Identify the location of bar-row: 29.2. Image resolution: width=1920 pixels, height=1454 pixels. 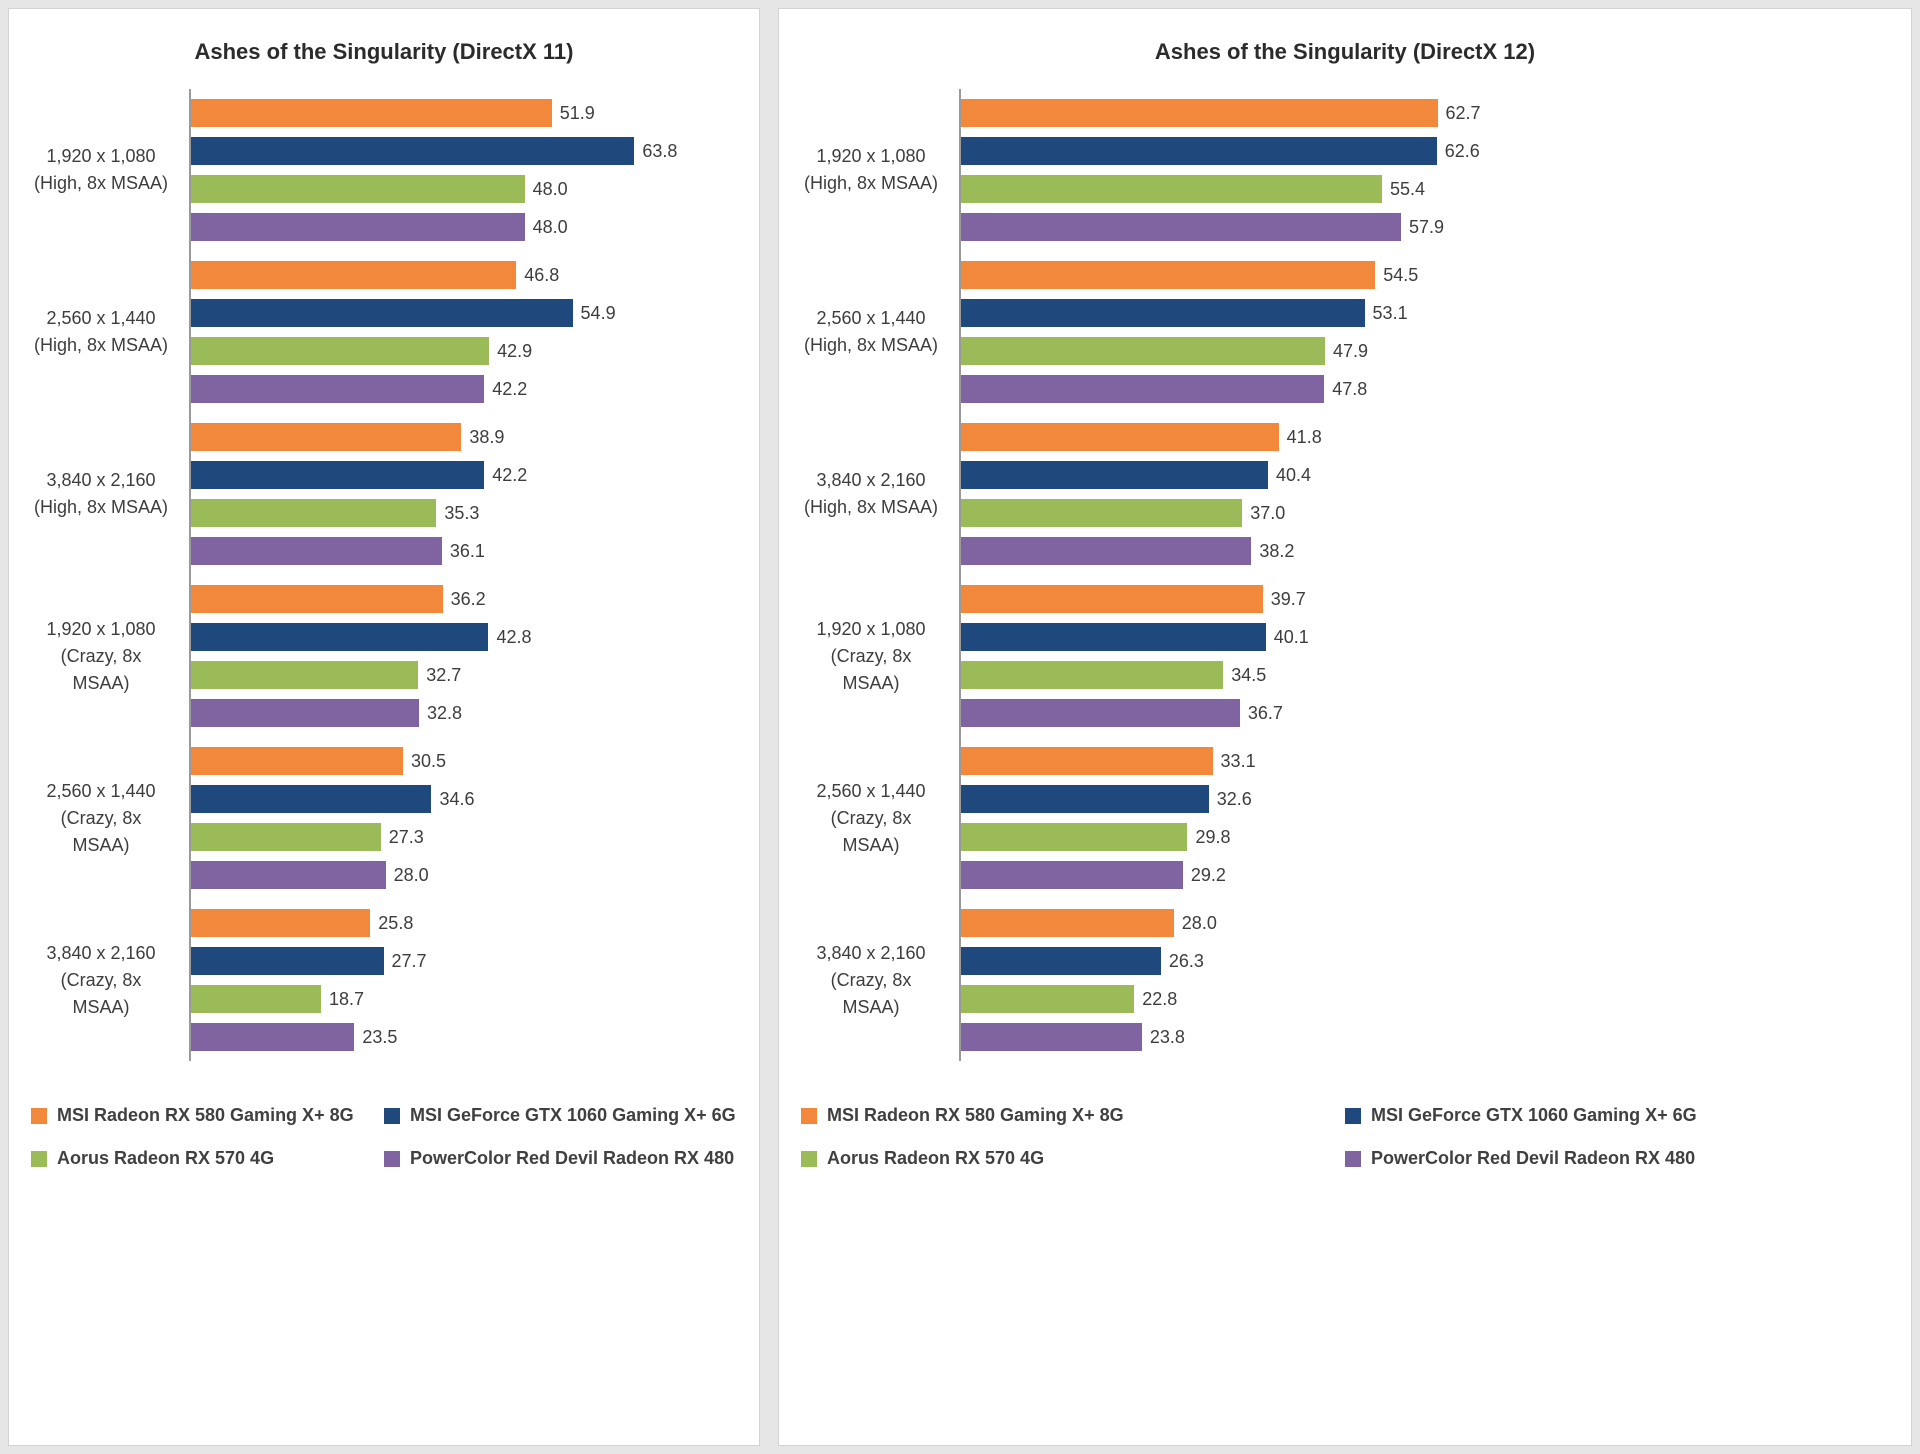
(1265, 875).